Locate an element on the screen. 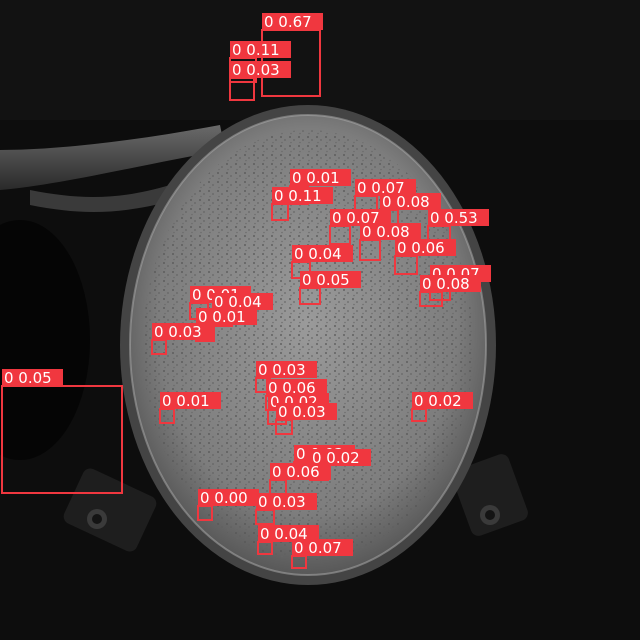  detection-box: 0 0.00 is located at coordinates (228, 505).